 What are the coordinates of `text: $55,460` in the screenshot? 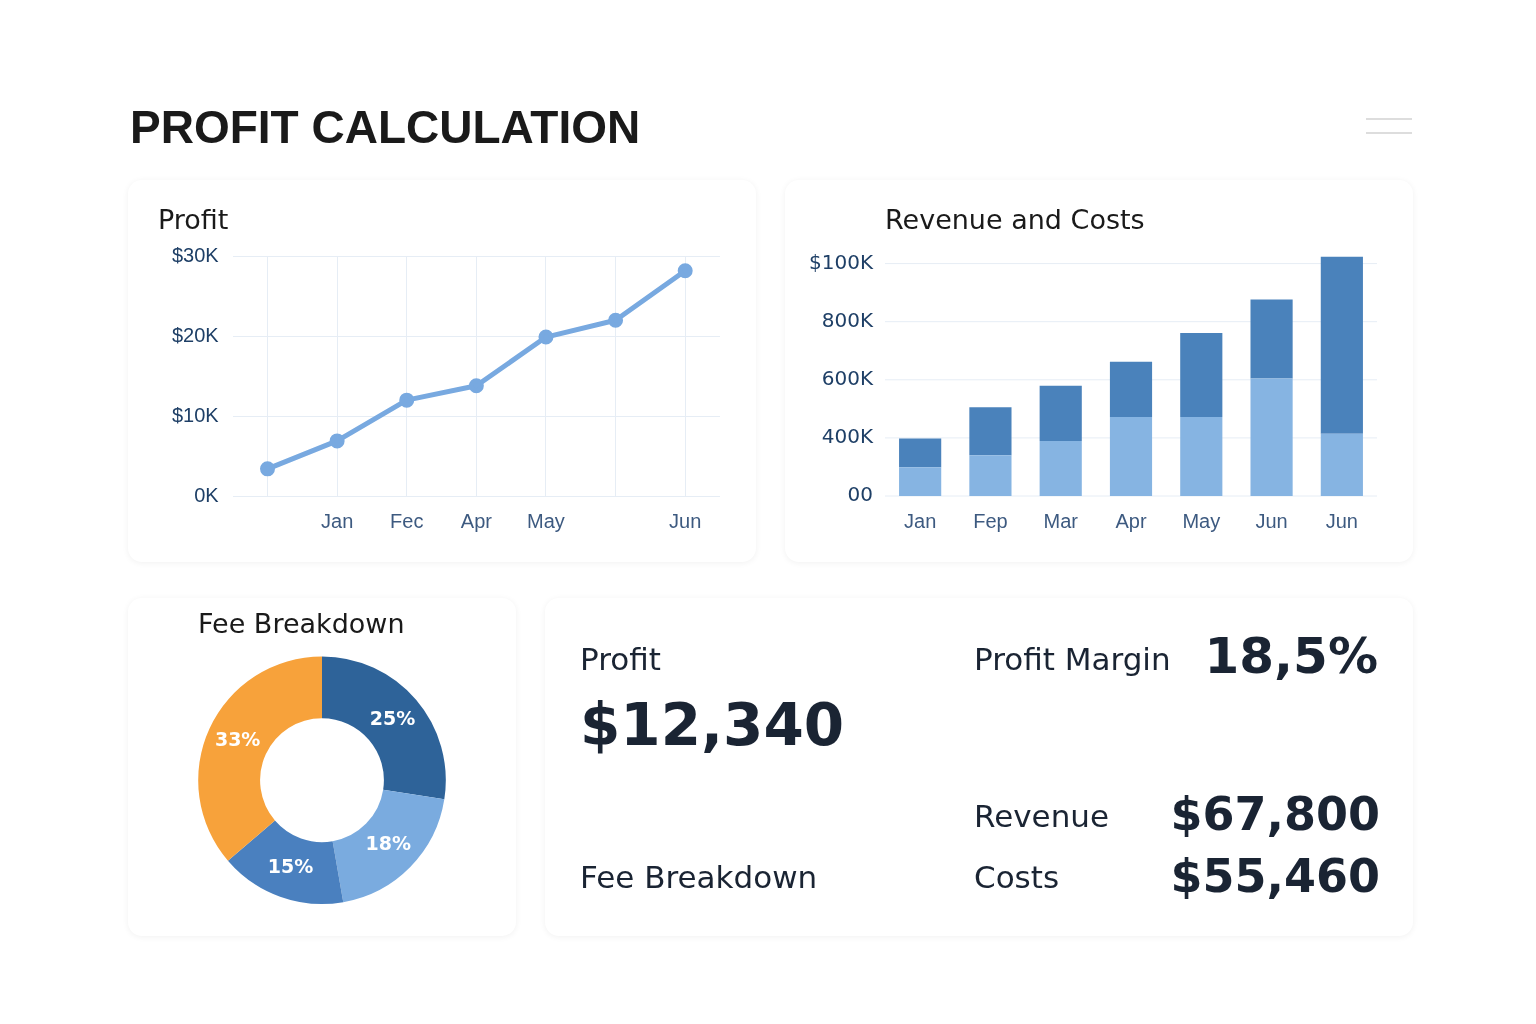 It's located at (1275, 876).